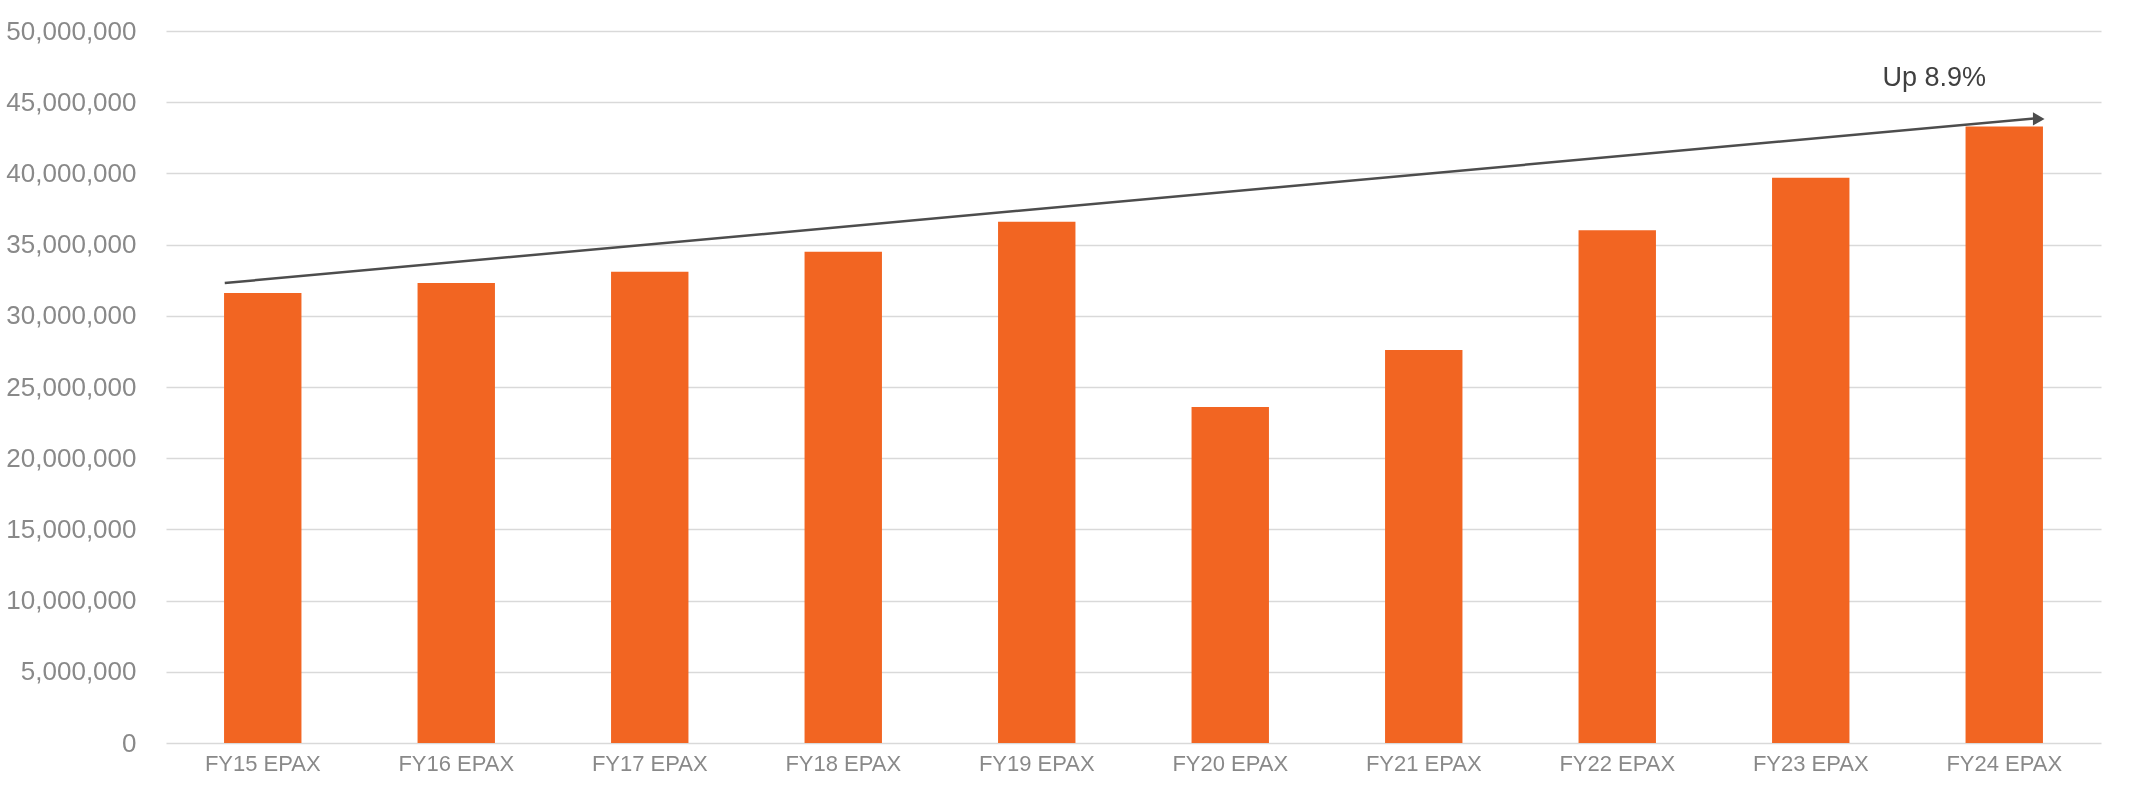 Image resolution: width=2134 pixels, height=794 pixels. I want to click on x-tick-label: FY20 EPAX, so click(1230, 763).